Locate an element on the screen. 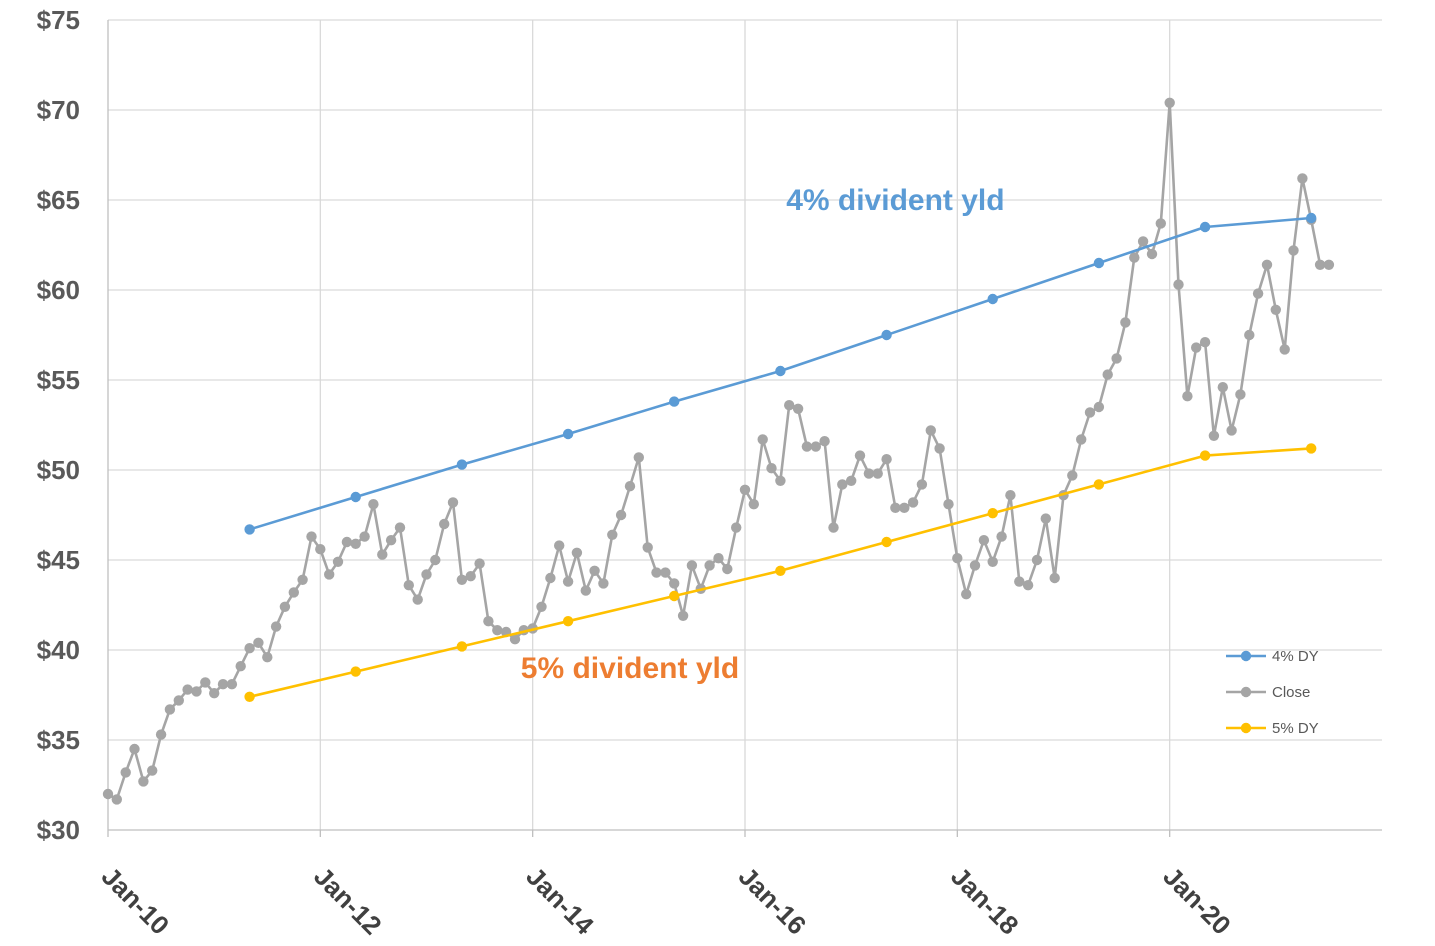 Image resolution: width=1435 pixels, height=946 pixels. legend-label: 4% DY is located at coordinates (1295, 656).